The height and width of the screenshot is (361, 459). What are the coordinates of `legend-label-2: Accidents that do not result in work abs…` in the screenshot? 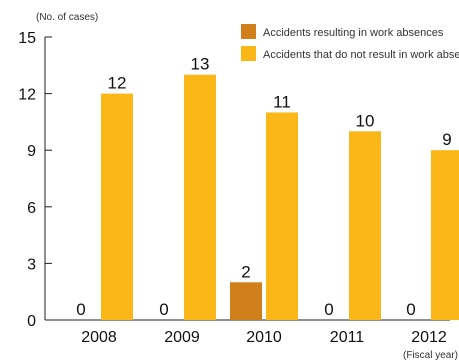 It's located at (361, 55).